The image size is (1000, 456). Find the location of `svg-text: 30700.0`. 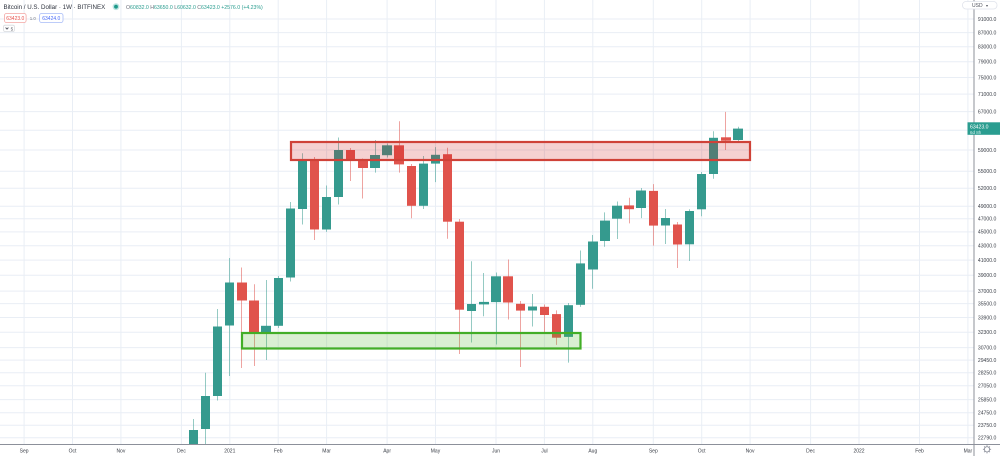

svg-text: 30700.0 is located at coordinates (987, 348).